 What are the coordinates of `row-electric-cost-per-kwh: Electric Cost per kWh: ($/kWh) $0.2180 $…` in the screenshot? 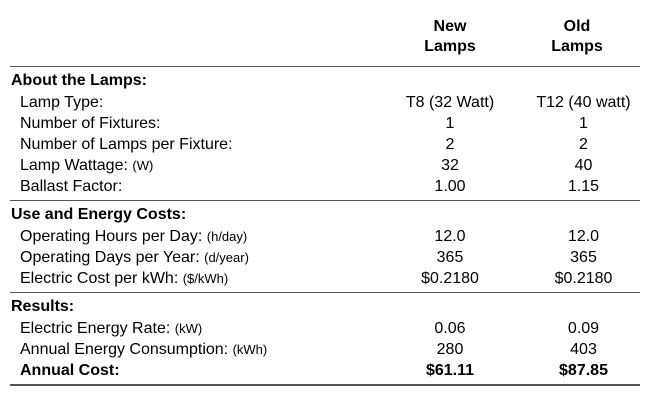 It's located at (325, 278).